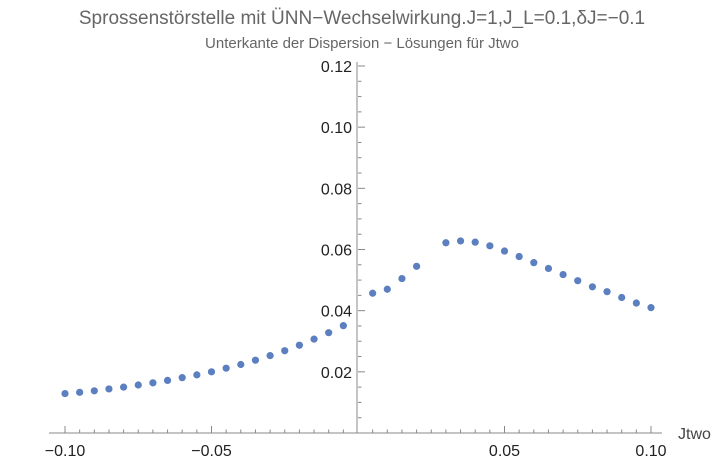 The width and height of the screenshot is (724, 464). Describe the element at coordinates (336, 67) in the screenshot. I see `y-tick-label: 0.12` at that location.